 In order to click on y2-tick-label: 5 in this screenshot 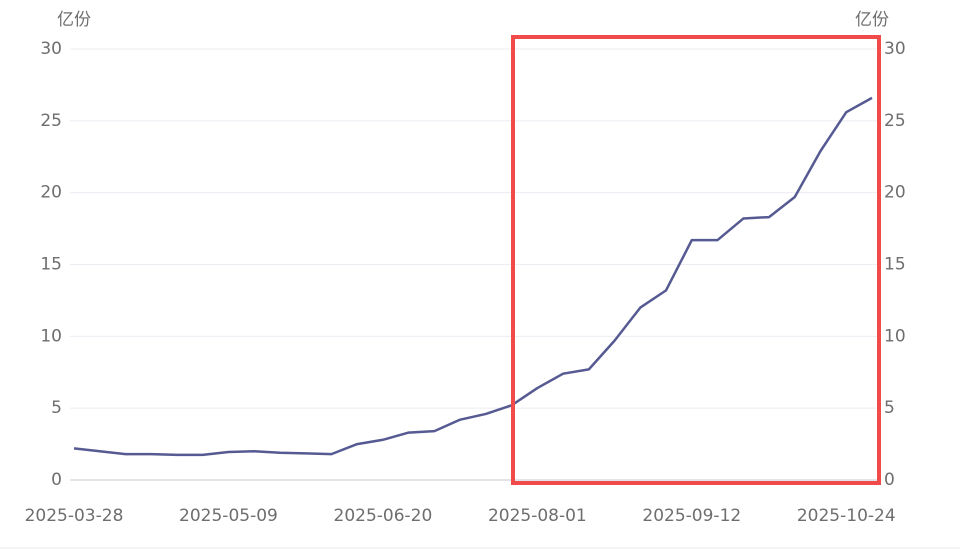, I will do `click(889, 408)`.